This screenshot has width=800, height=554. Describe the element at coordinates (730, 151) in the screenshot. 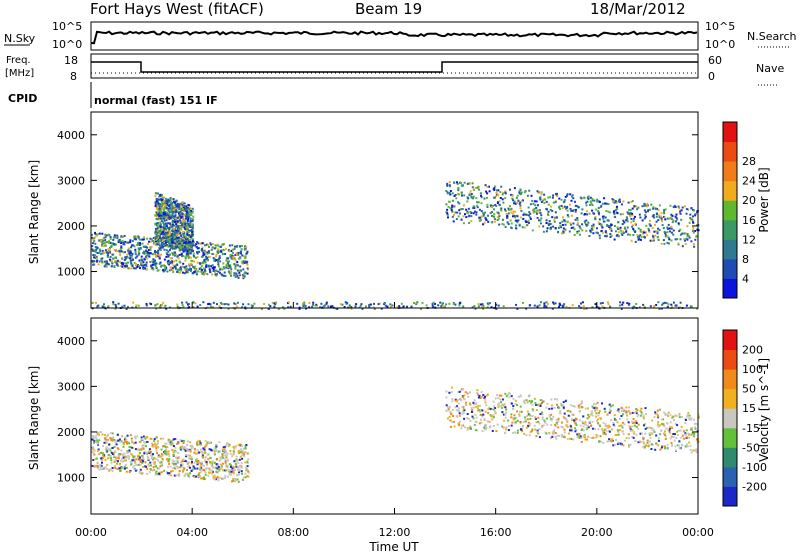

I see `colorbar-swatch` at that location.